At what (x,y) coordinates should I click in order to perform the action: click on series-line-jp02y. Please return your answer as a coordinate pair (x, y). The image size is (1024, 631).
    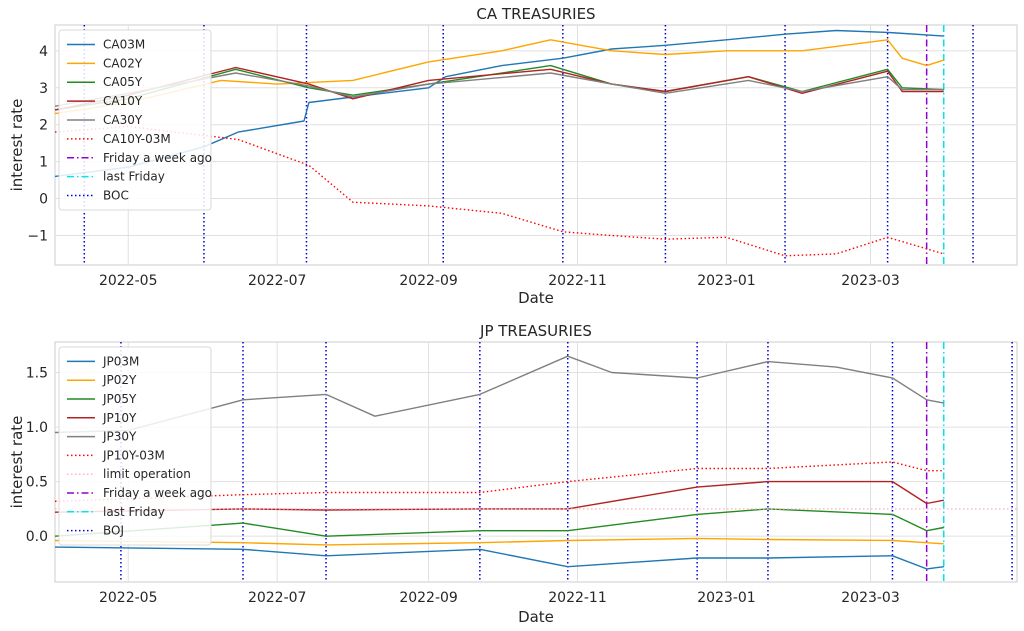
    Looking at the image, I should click on (499, 541).